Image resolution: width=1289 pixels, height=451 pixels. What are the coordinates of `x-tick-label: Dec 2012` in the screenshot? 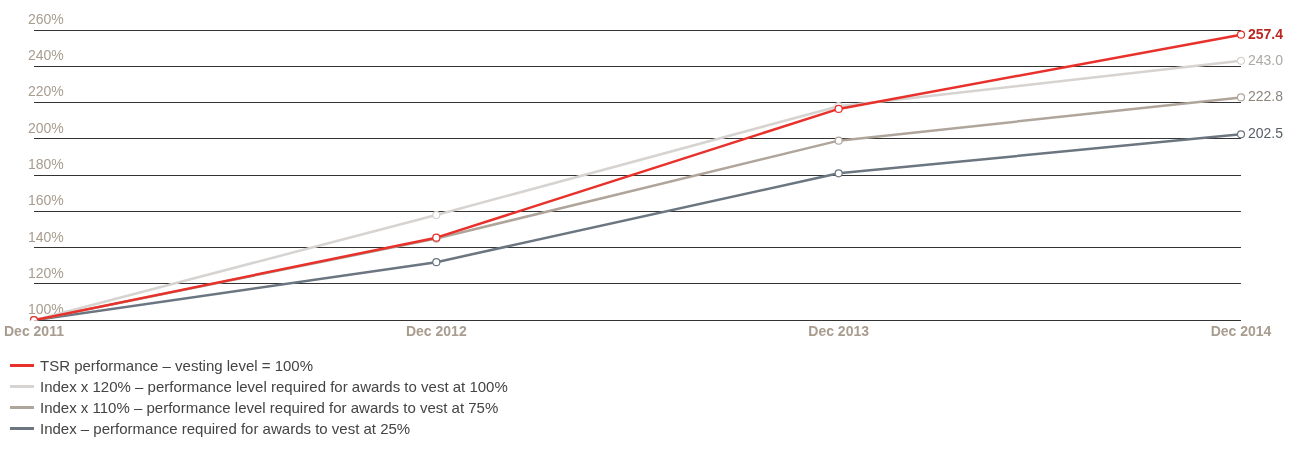 It's located at (436, 331).